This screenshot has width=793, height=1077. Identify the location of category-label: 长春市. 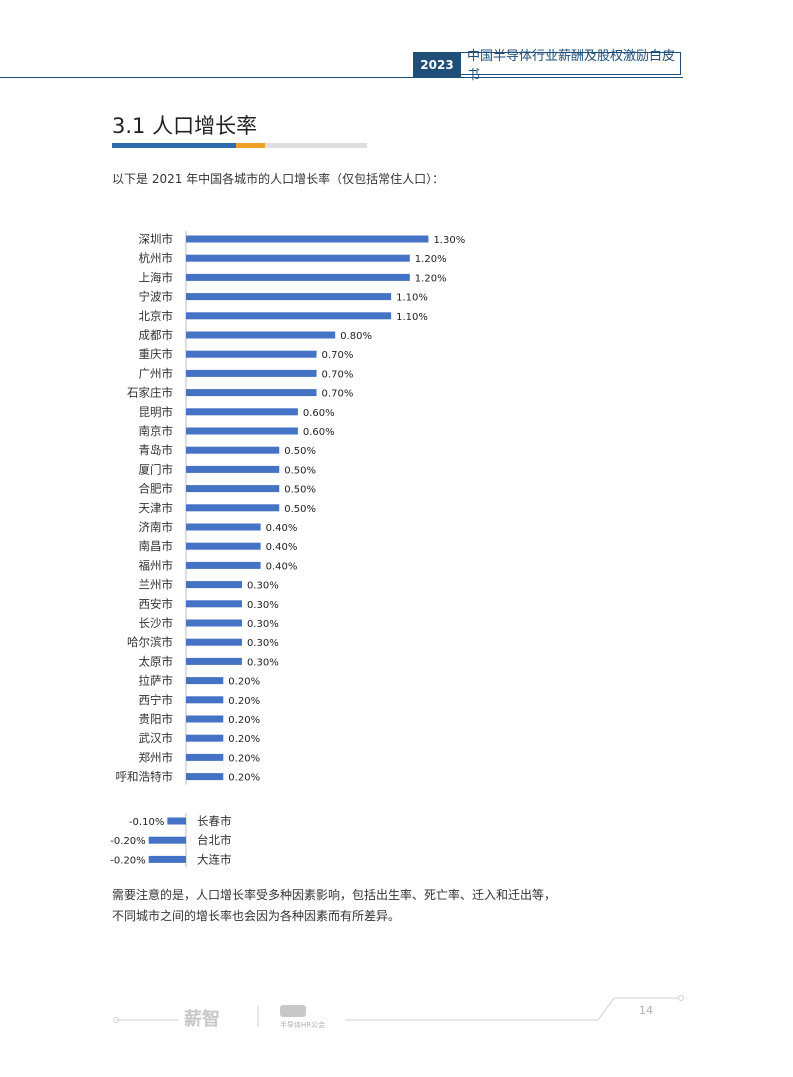
(214, 821).